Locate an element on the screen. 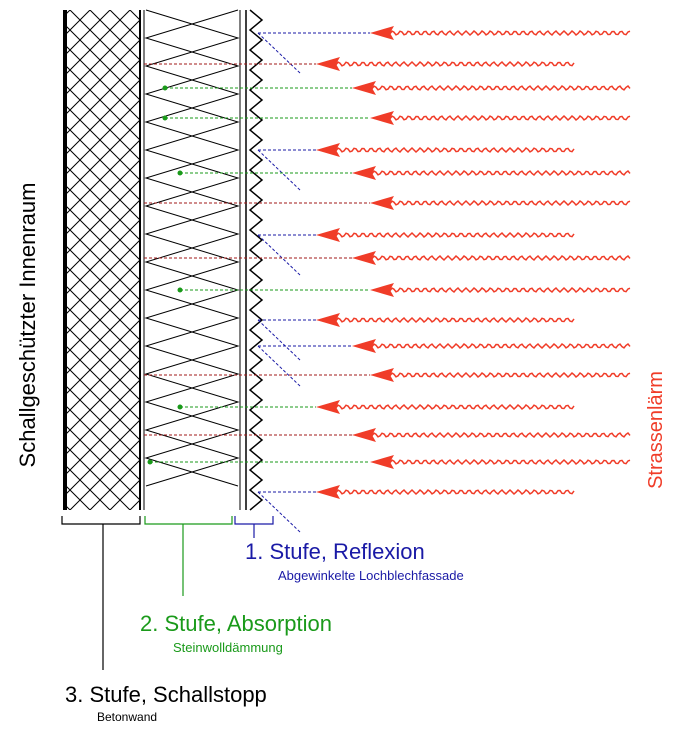  stage-title: 3. Stufe, Schallstopp is located at coordinates (166, 694).